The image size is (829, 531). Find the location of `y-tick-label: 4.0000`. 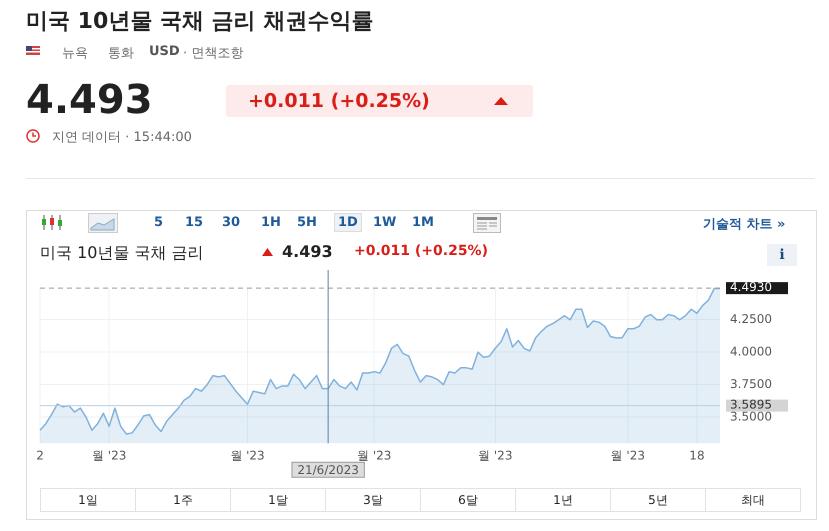

y-tick-label: 4.0000 is located at coordinates (751, 351).